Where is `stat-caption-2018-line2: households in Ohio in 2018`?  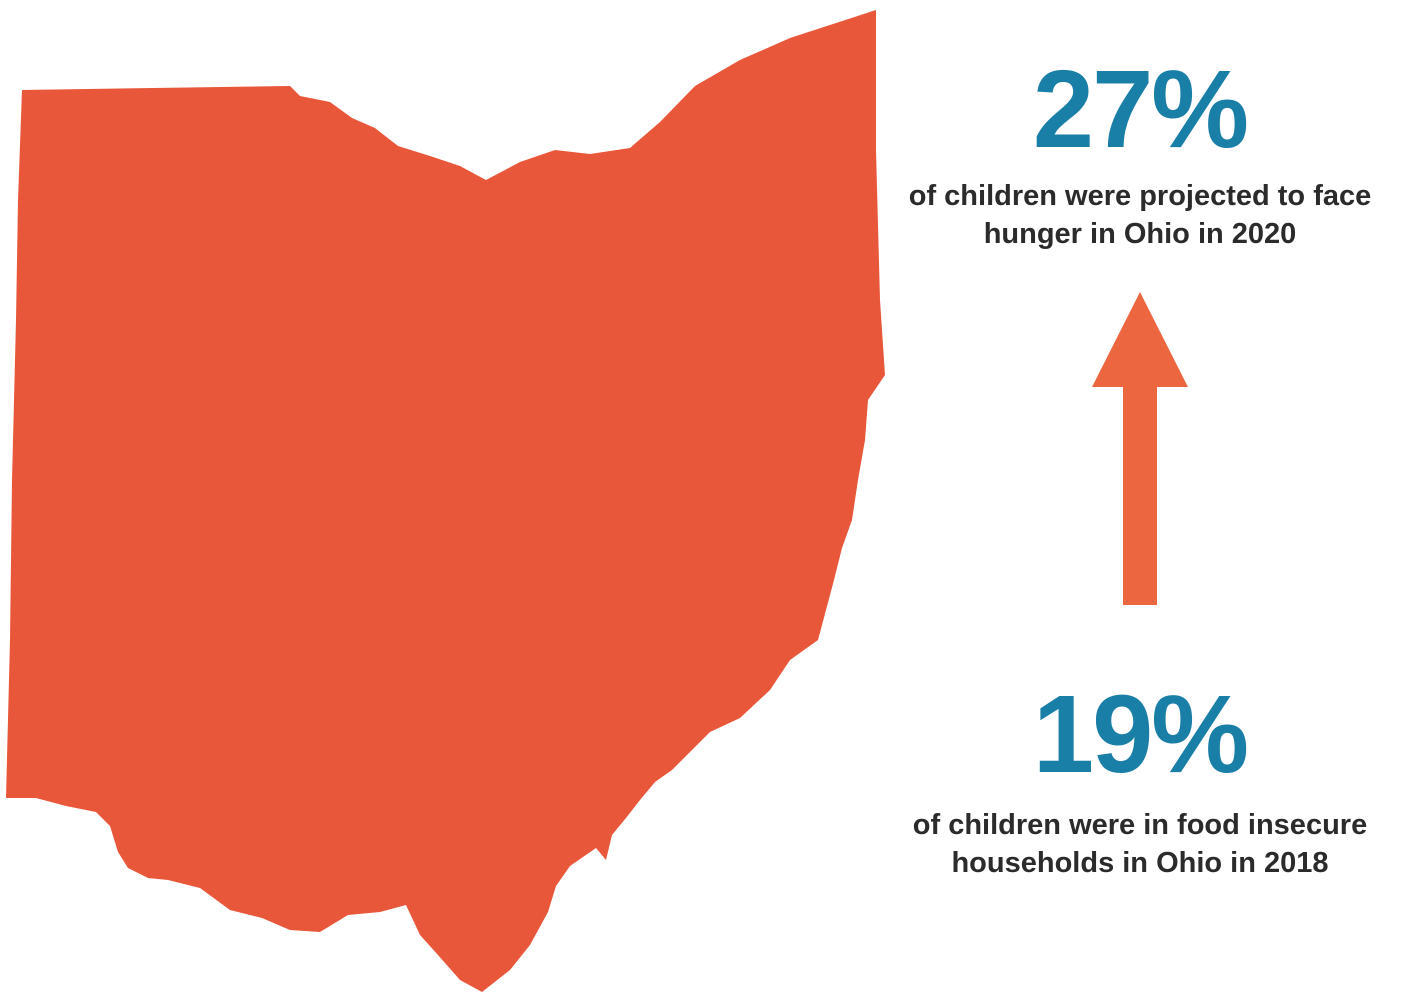
stat-caption-2018-line2: households in Ohio in 2018 is located at coordinates (1140, 863).